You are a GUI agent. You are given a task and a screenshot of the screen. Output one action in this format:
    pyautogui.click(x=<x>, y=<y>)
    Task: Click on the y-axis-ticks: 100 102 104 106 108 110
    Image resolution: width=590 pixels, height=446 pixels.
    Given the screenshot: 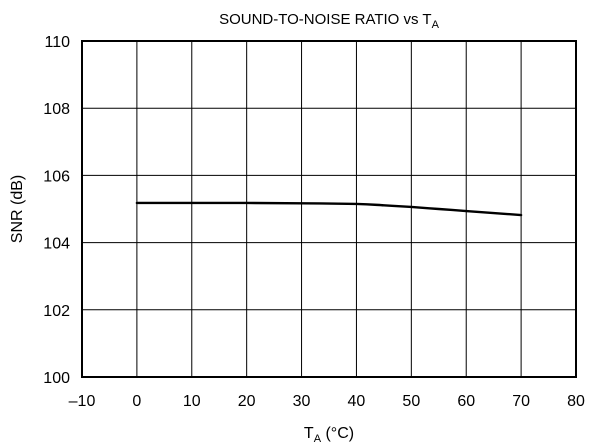 What is the action you would take?
    pyautogui.click(x=56, y=210)
    